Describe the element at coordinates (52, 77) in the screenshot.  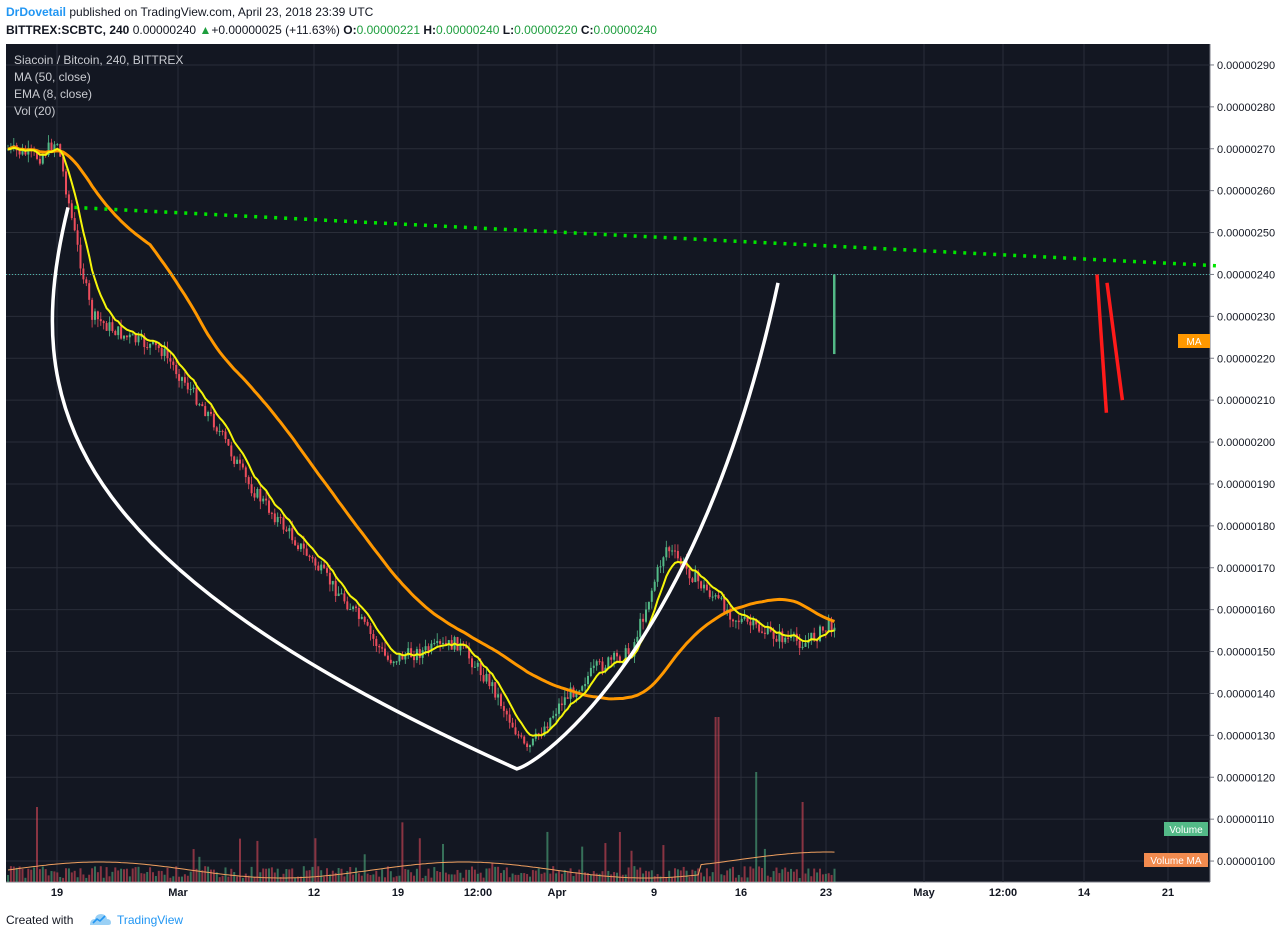
I see `legend-ma: MA (50, close)` at that location.